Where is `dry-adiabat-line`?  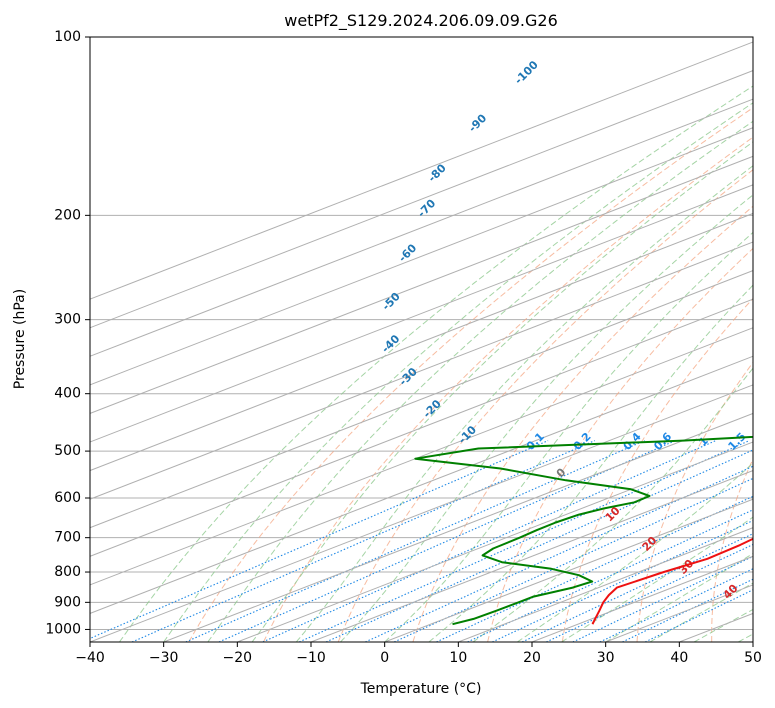 dry-adiabat-line is located at coordinates (732, 549).